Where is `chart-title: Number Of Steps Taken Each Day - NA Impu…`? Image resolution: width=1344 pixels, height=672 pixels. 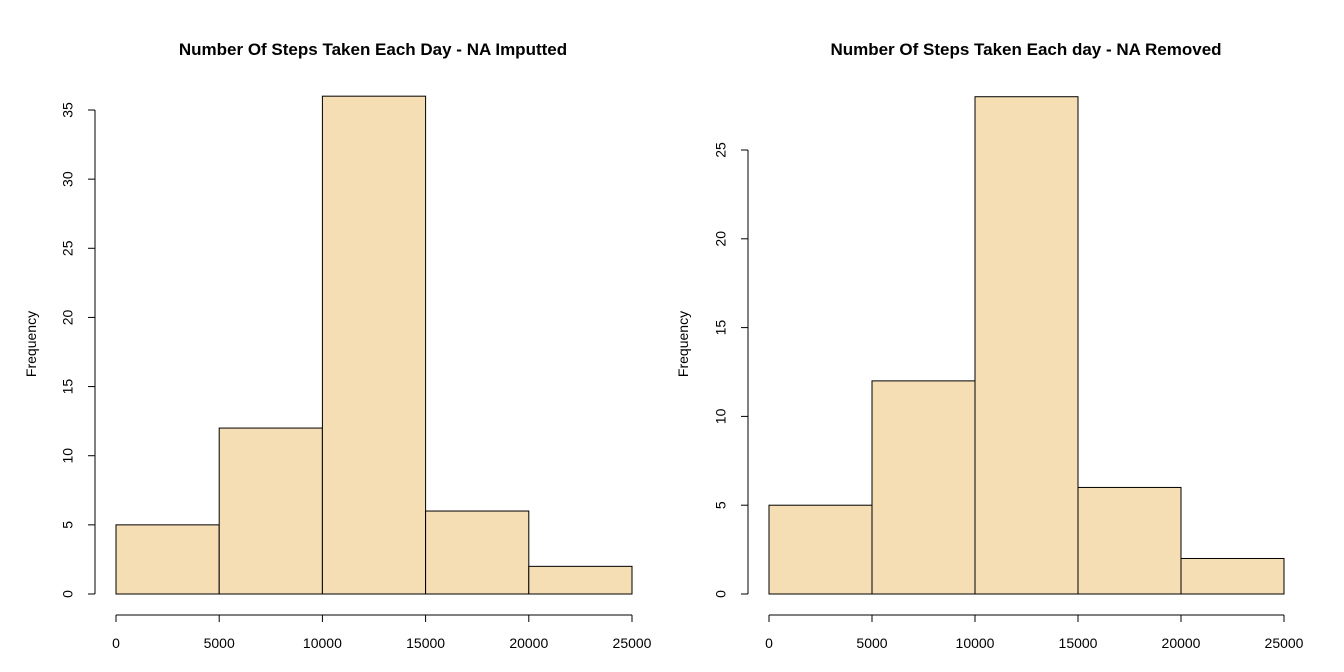 chart-title: Number Of Steps Taken Each Day - NA Impu… is located at coordinates (373, 49).